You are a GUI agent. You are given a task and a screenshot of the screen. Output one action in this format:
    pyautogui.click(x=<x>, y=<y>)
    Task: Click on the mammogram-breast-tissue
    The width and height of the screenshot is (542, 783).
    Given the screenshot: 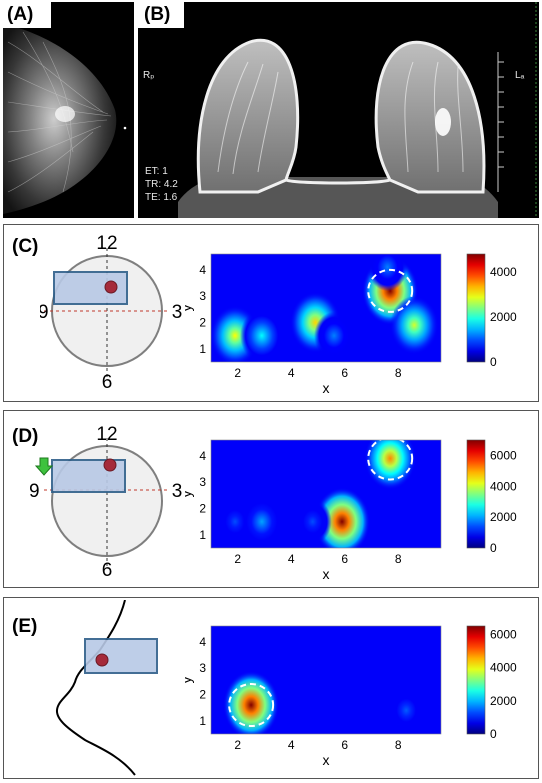 What is the action you would take?
    pyautogui.click(x=65, y=119)
    